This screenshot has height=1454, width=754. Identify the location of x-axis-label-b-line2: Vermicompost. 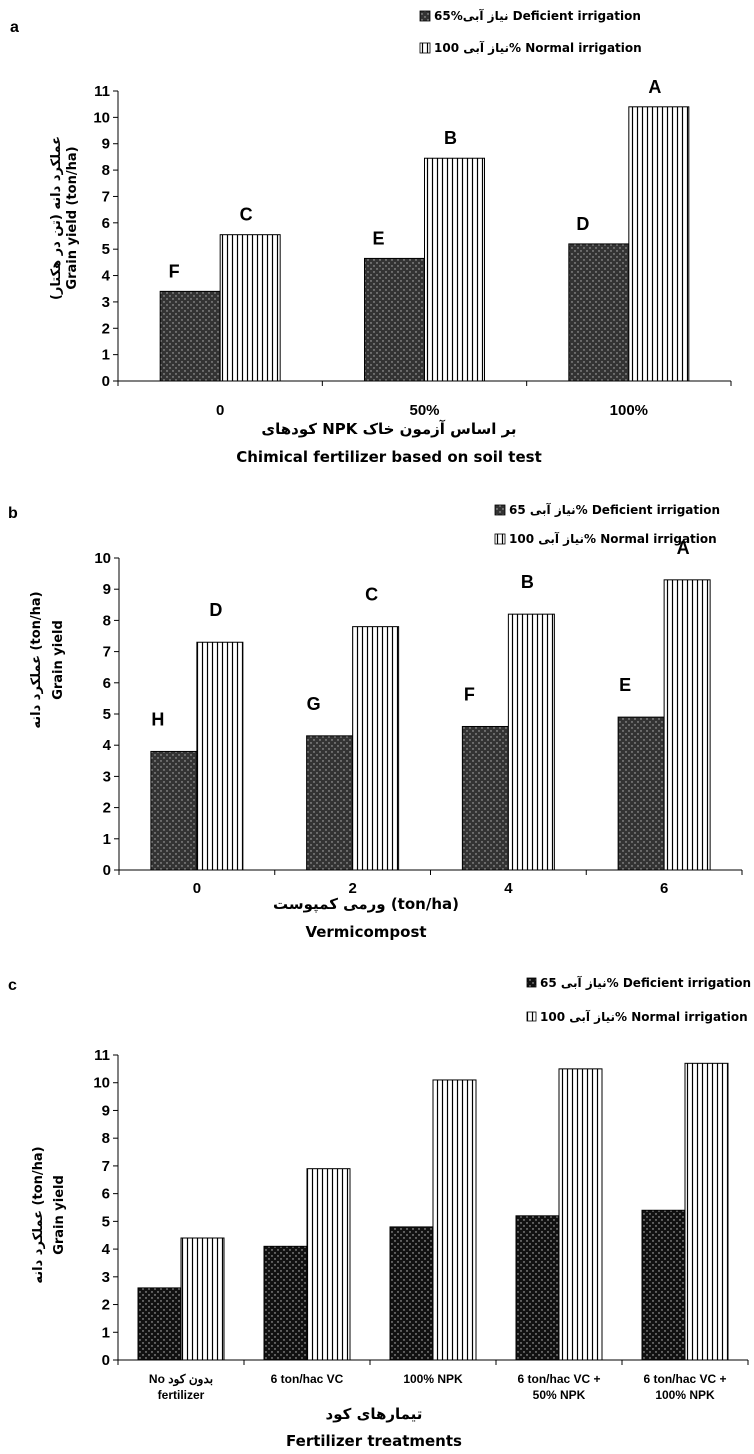
(365, 932).